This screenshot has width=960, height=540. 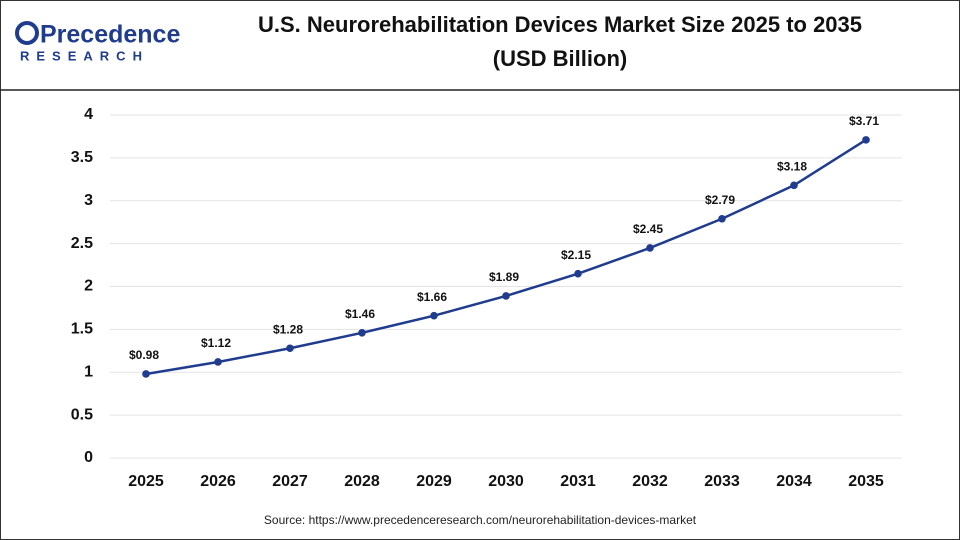 I want to click on data-label: $2.15, so click(x=576, y=255).